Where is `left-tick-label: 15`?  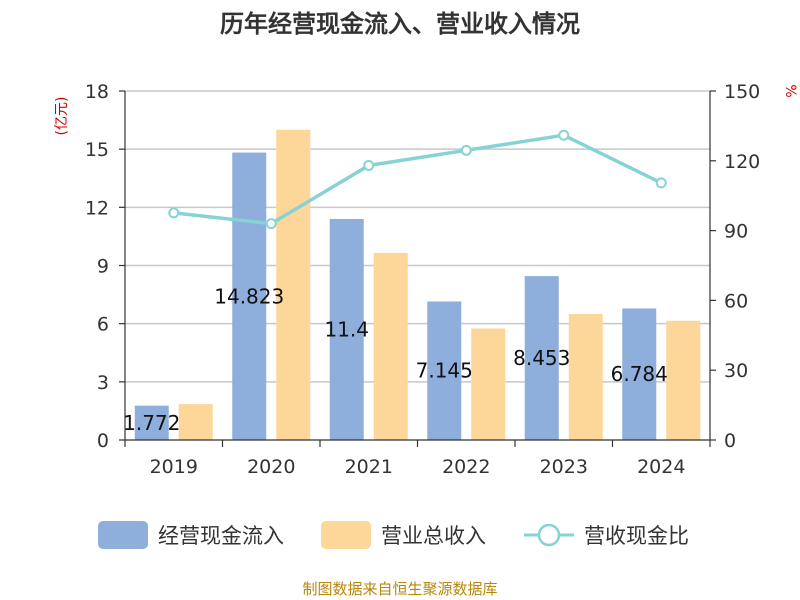 left-tick-label: 15 is located at coordinates (97, 150).